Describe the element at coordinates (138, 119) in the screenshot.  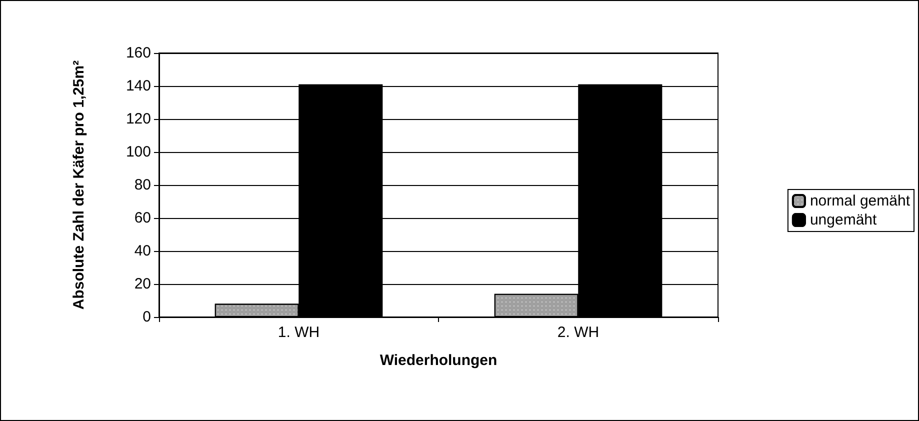
I see `y-tick-label: 120` at that location.